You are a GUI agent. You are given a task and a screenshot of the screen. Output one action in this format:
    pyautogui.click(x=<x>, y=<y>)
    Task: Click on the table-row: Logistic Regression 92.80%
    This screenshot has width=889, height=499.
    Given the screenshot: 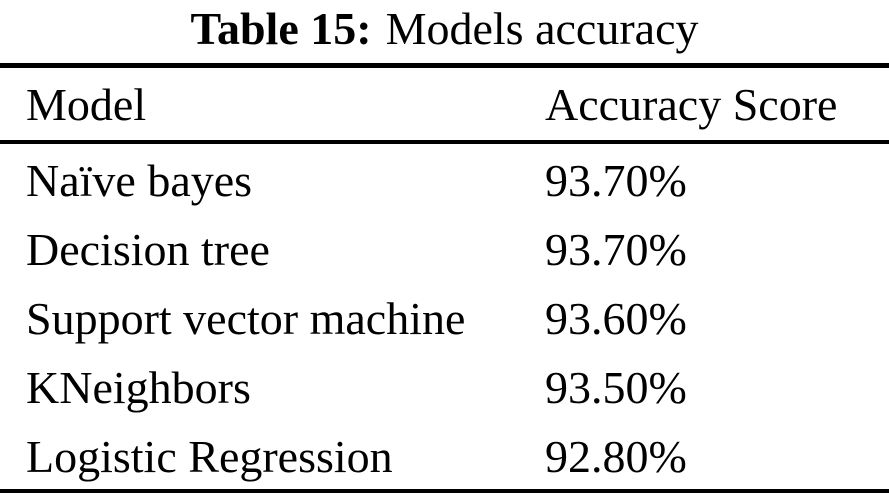 What is the action you would take?
    pyautogui.click(x=444, y=454)
    